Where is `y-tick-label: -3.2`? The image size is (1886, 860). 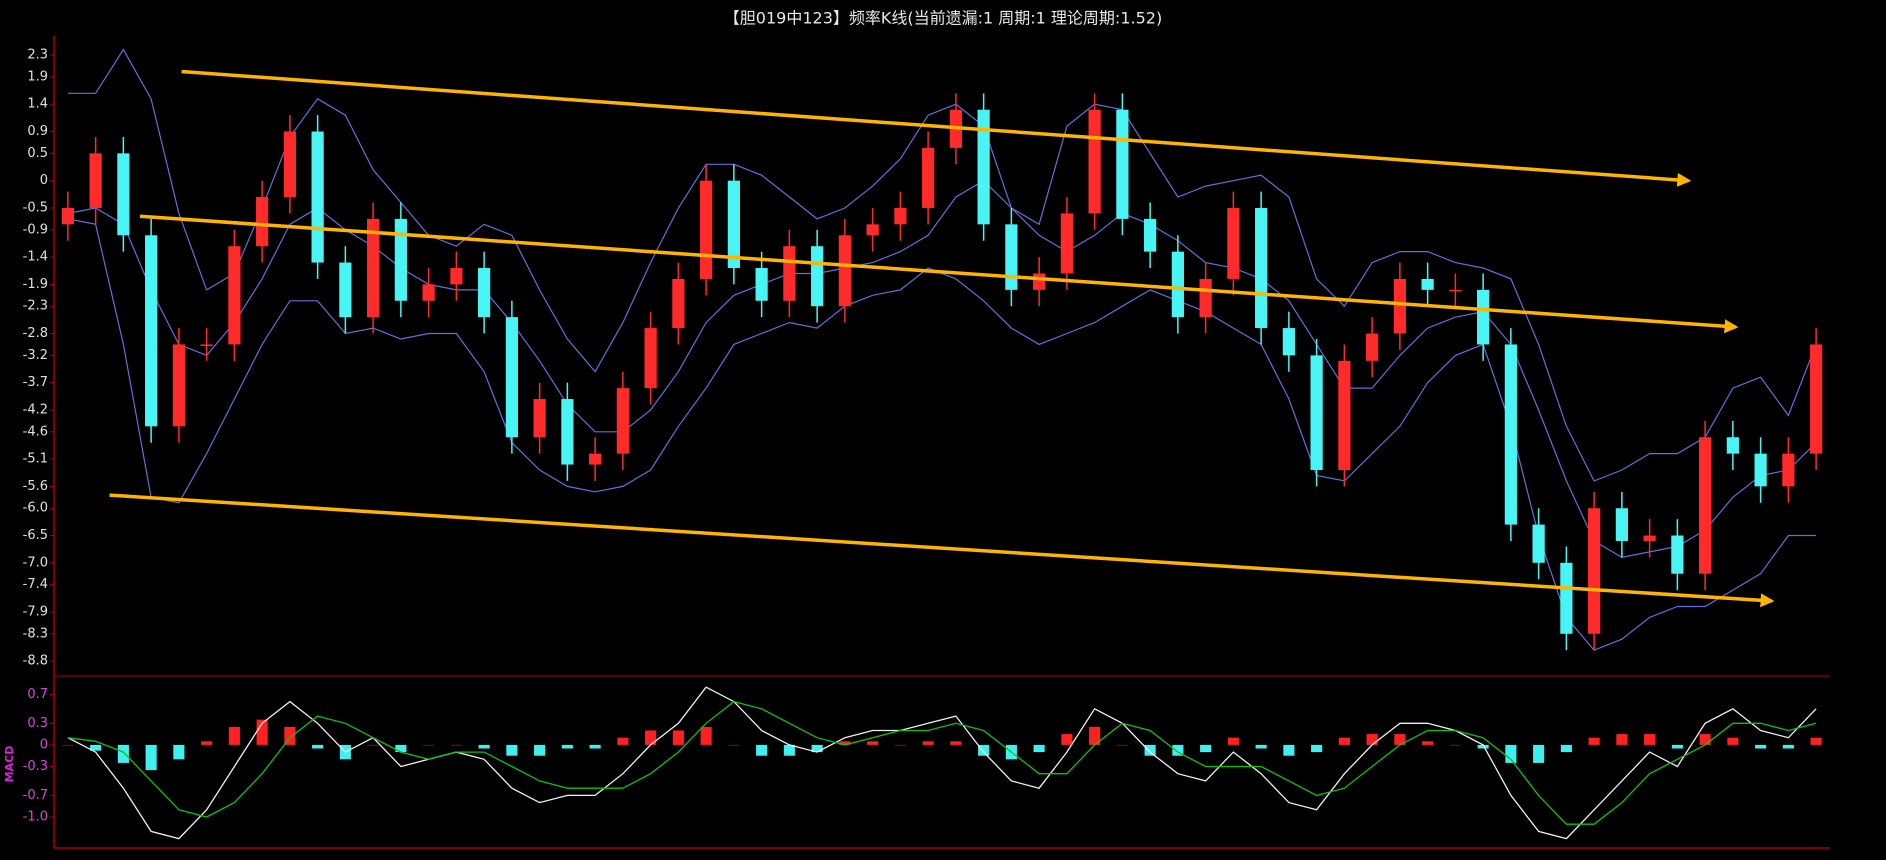 y-tick-label: -3.2 is located at coordinates (35, 355).